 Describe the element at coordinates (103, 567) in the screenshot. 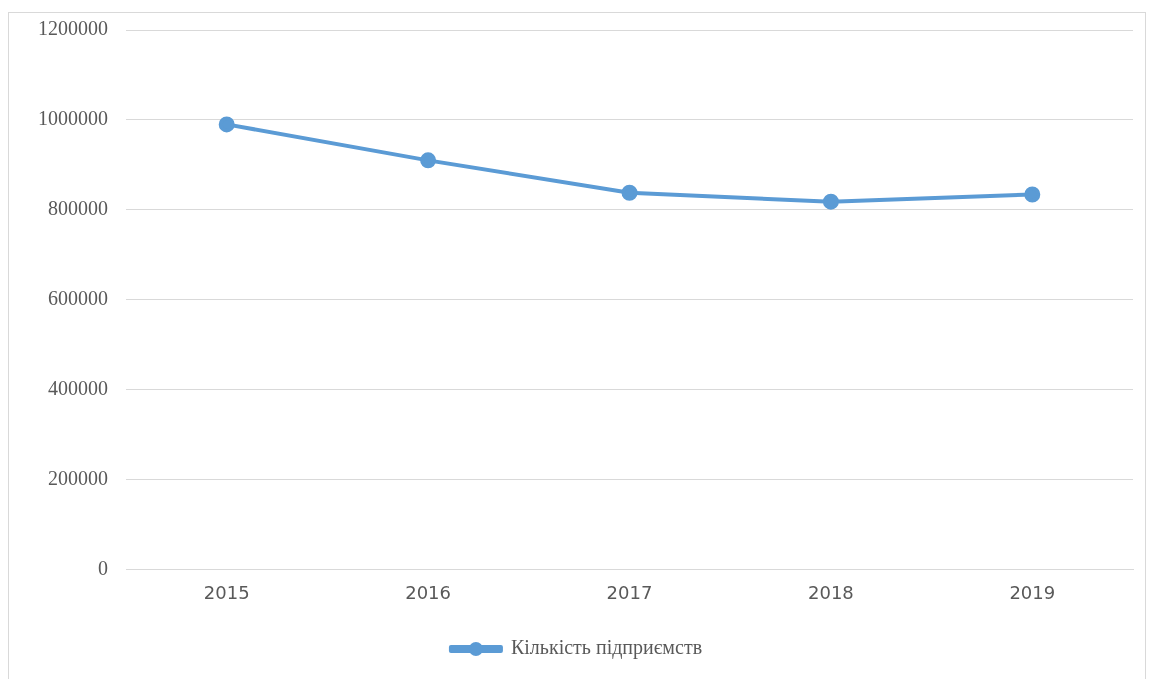

I see `y-tick-label: 0` at that location.